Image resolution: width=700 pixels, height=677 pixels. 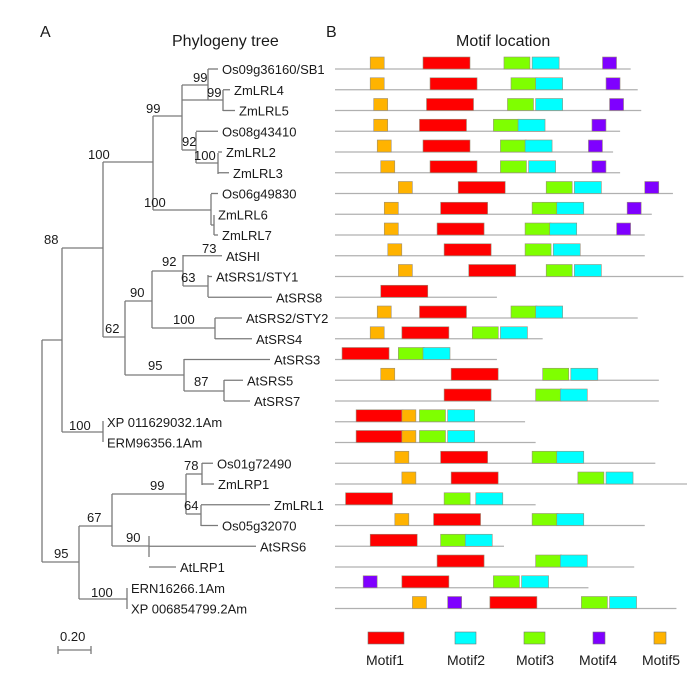 I want to click on tree-title: Phylogeny tree, so click(x=225, y=41).